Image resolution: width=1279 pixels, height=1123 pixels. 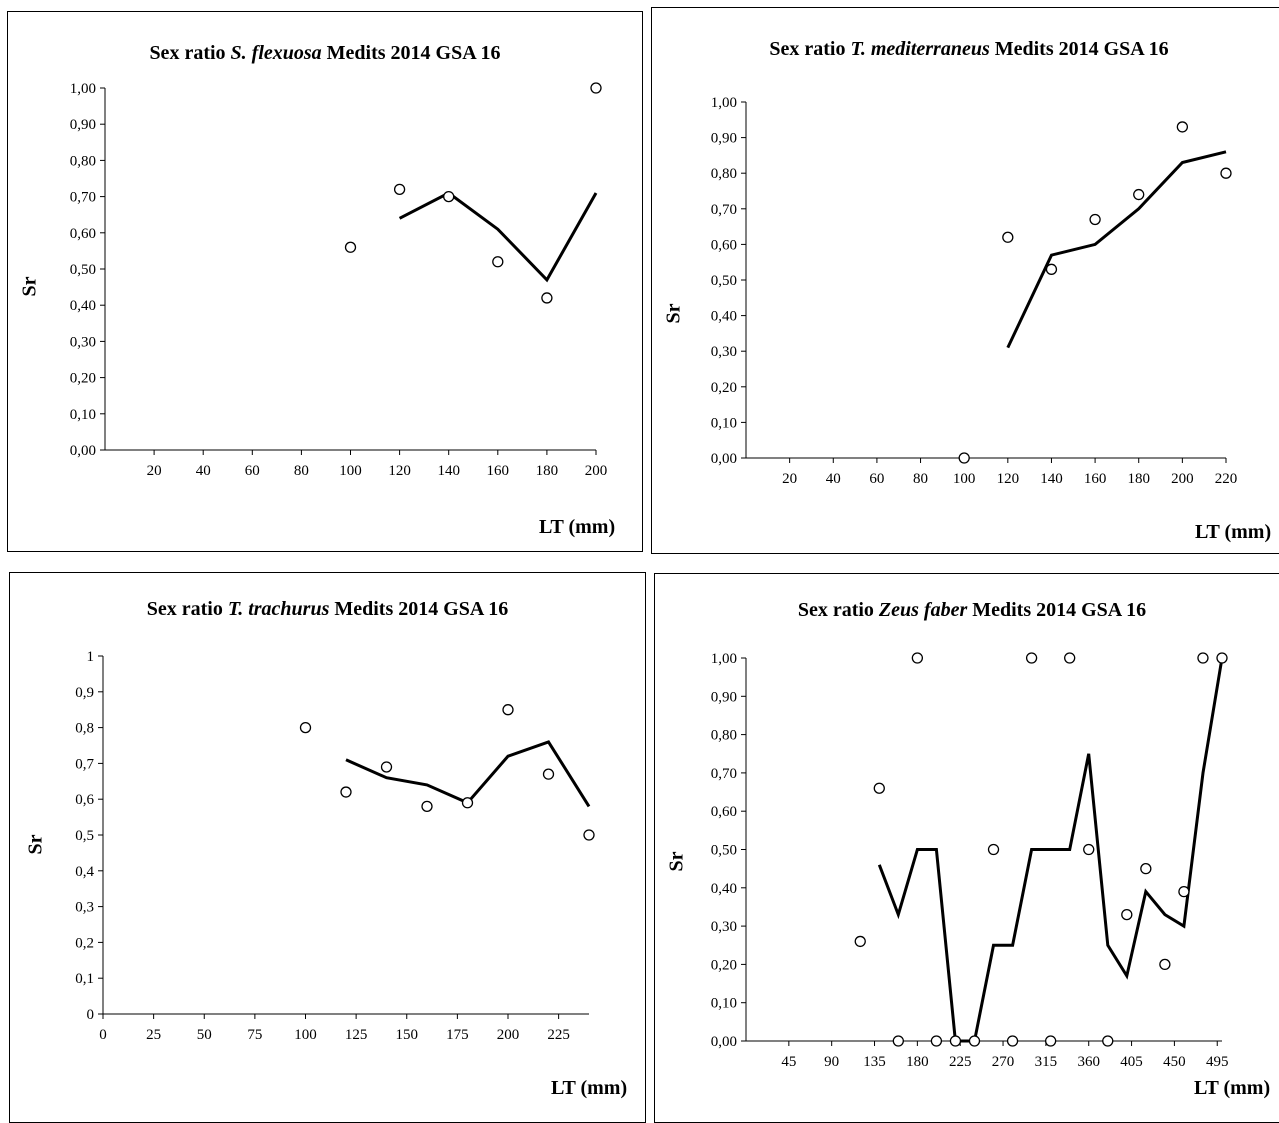 What do you see at coordinates (960, 1062) in the screenshot?
I see `x-tick-label: 225` at bounding box center [960, 1062].